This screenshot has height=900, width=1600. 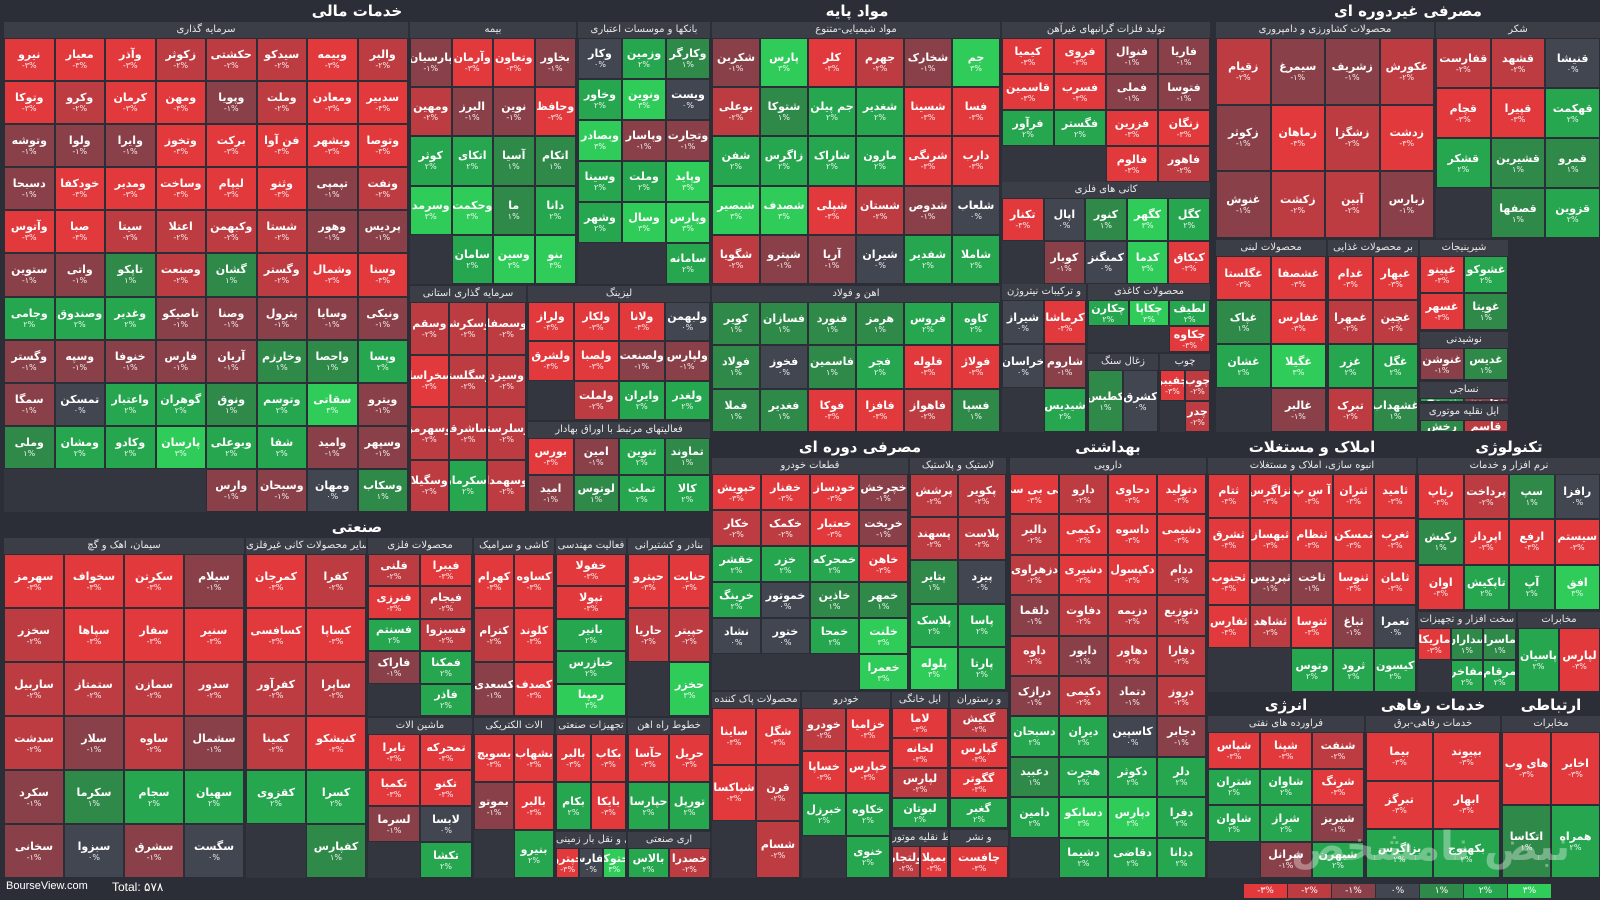 I want to click on stock-tile: وایران ۲%, so click(x=642, y=400).